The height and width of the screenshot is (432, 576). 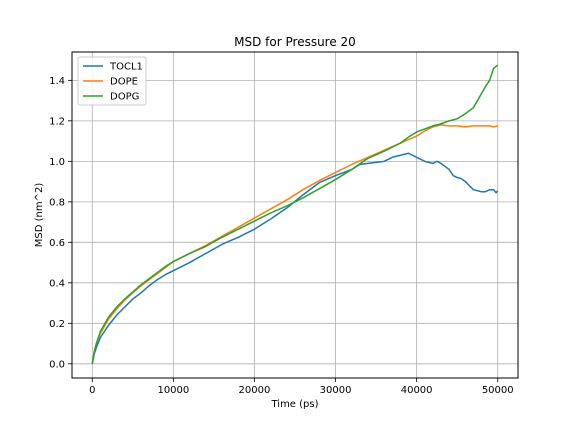 What do you see at coordinates (294, 404) in the screenshot?
I see `x-axis-label: Time (ps)` at bounding box center [294, 404].